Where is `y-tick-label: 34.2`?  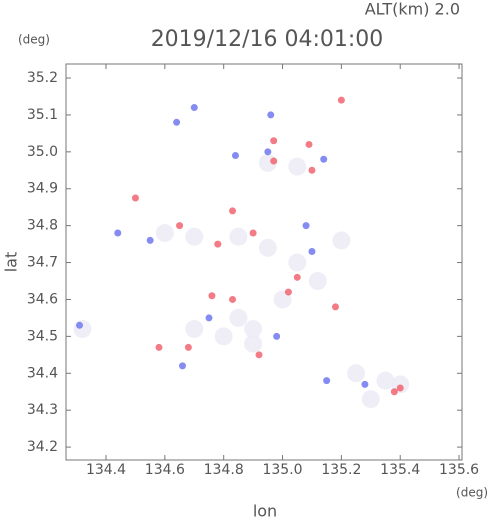
y-tick-label: 34.2 is located at coordinates (42, 447).